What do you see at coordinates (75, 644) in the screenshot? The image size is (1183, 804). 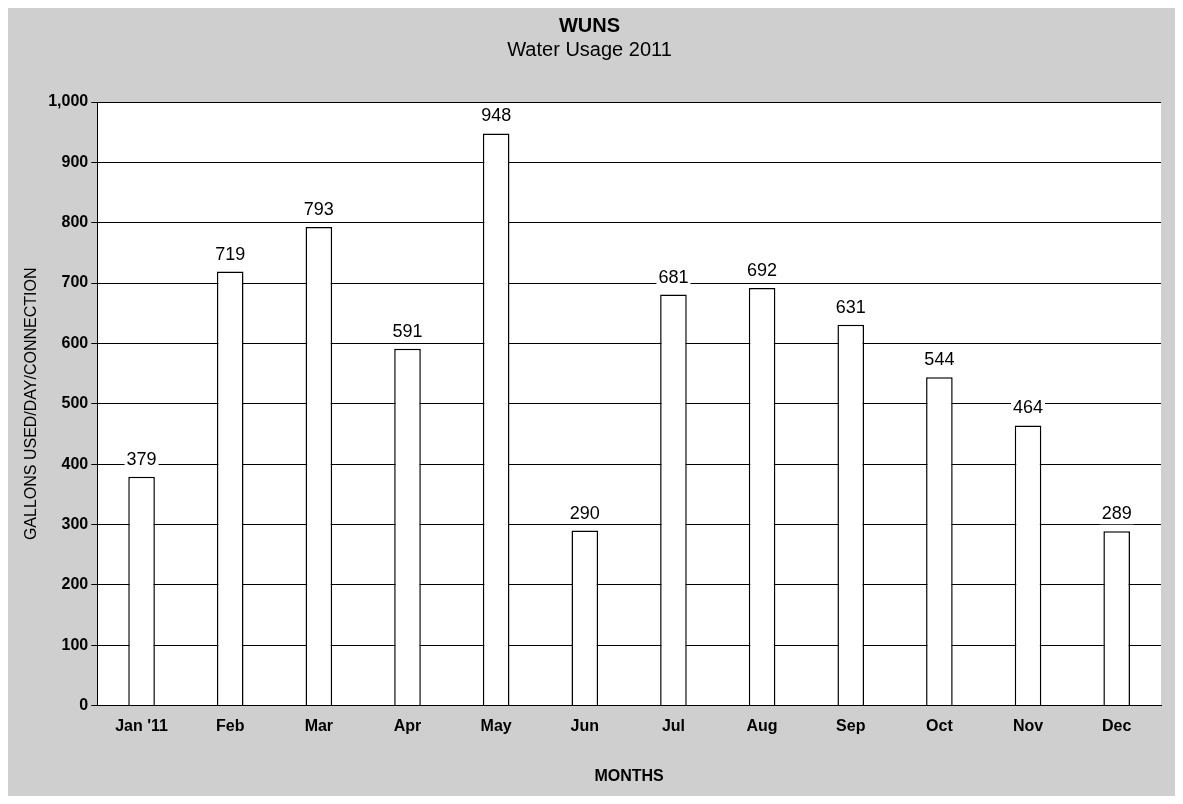 I see `y-tick-label: 100` at bounding box center [75, 644].